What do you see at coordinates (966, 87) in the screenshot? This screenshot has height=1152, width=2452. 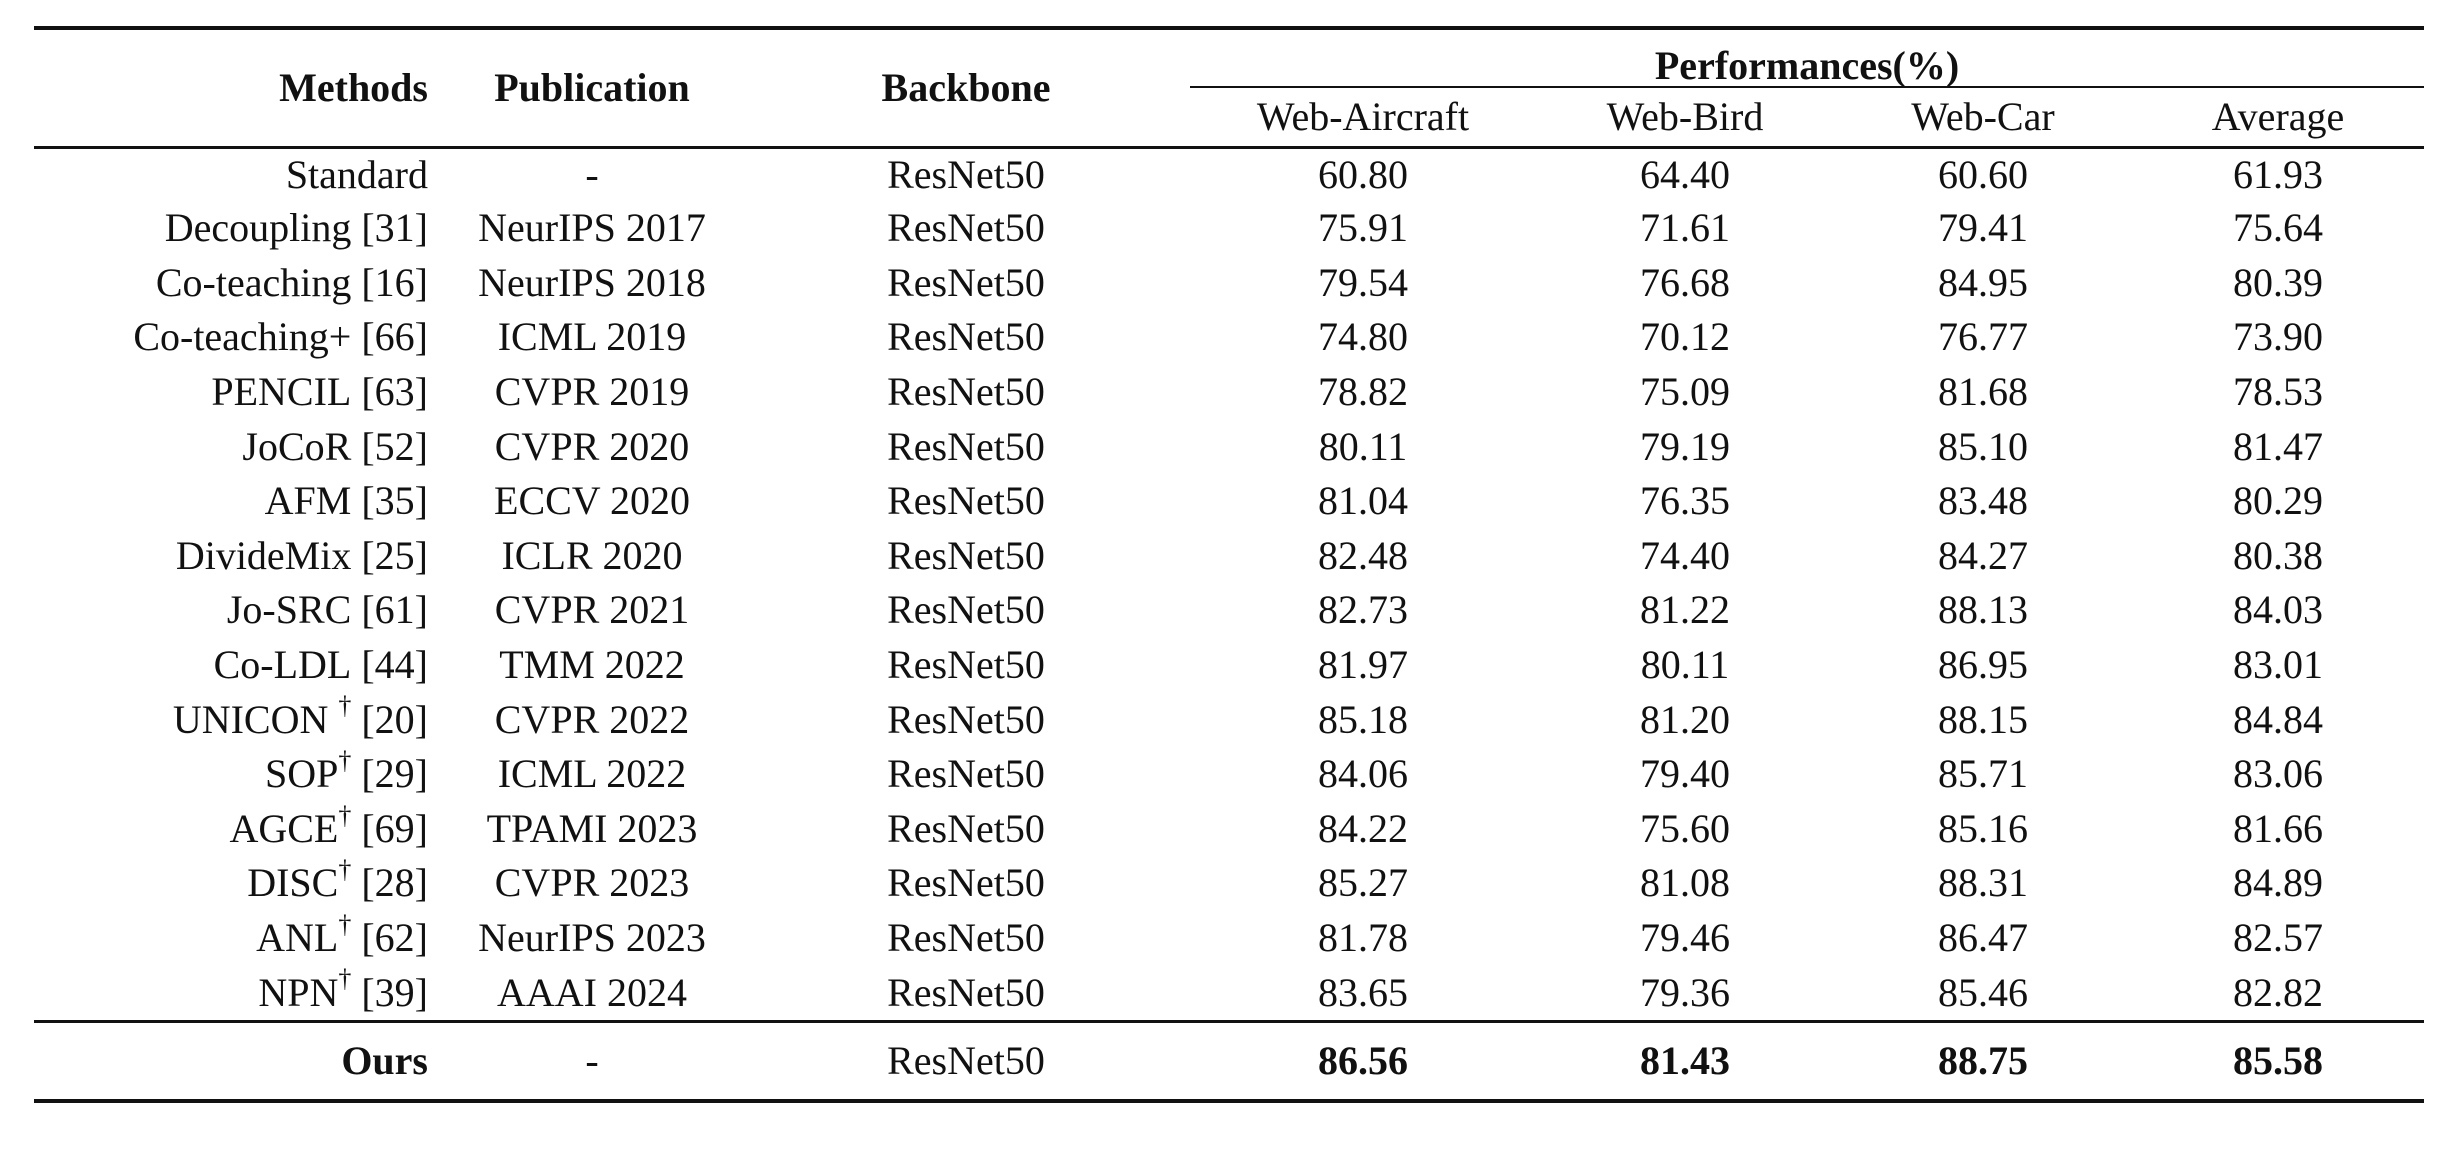 I see `header-backbone: Backbone` at bounding box center [966, 87].